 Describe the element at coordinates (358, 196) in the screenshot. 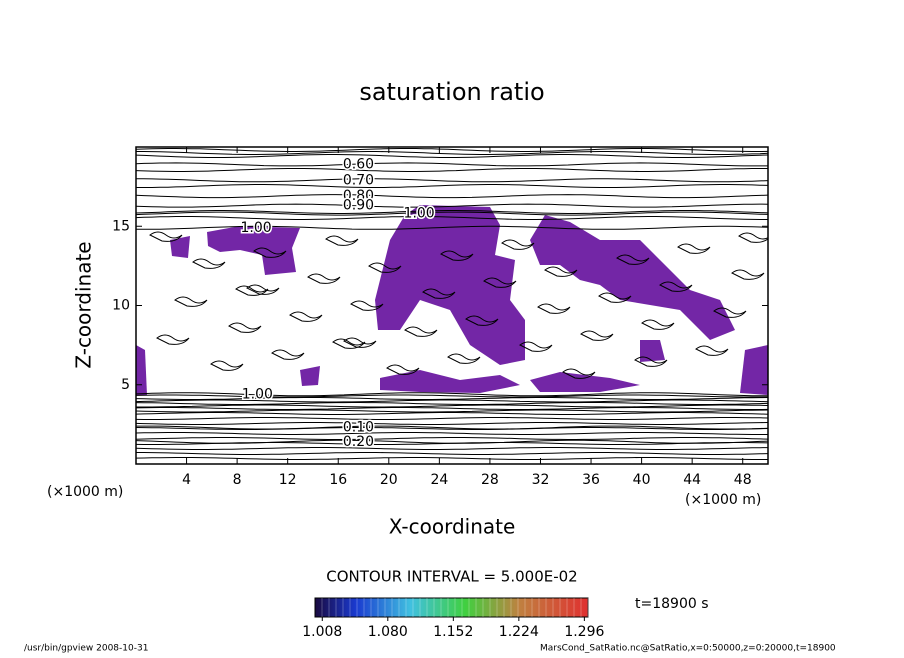

I see `contour-label: 0.80` at that location.